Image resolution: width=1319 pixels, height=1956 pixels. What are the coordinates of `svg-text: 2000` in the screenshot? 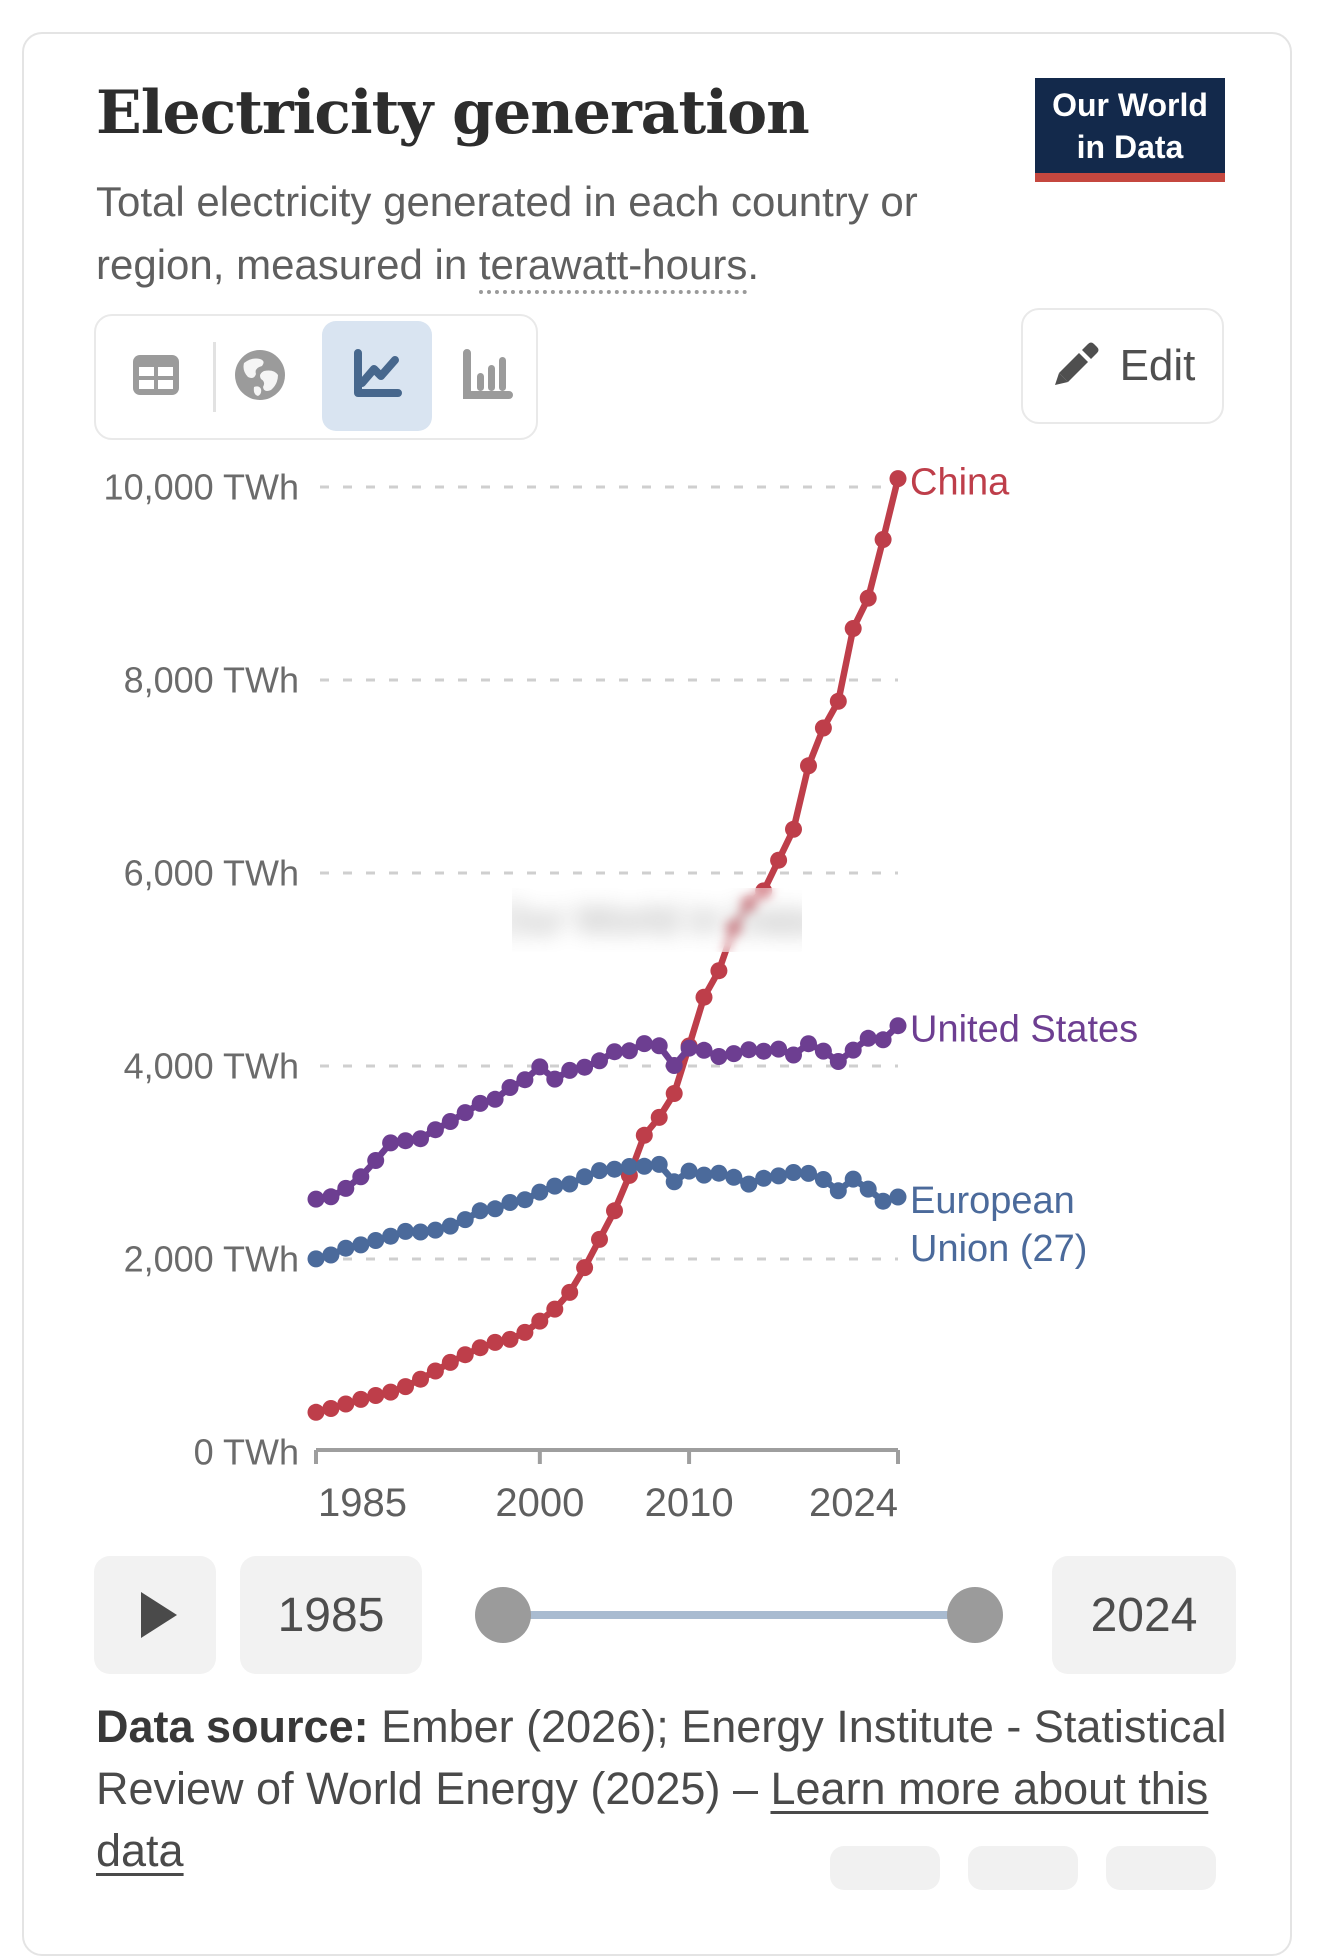 It's located at (539, 1503).